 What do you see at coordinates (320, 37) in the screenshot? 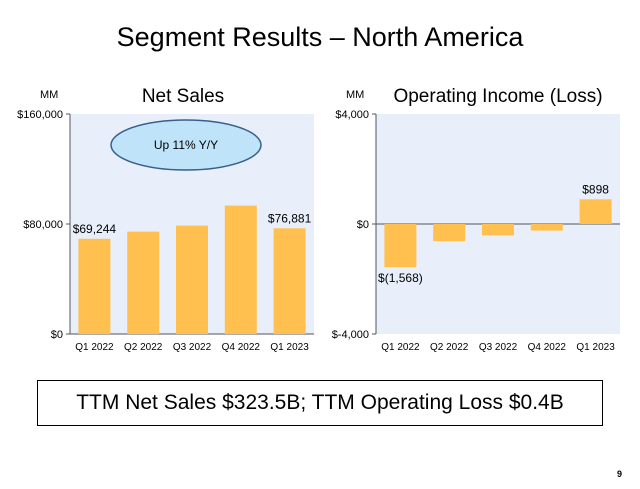
I see `slide-title: Segment Results – North America` at bounding box center [320, 37].